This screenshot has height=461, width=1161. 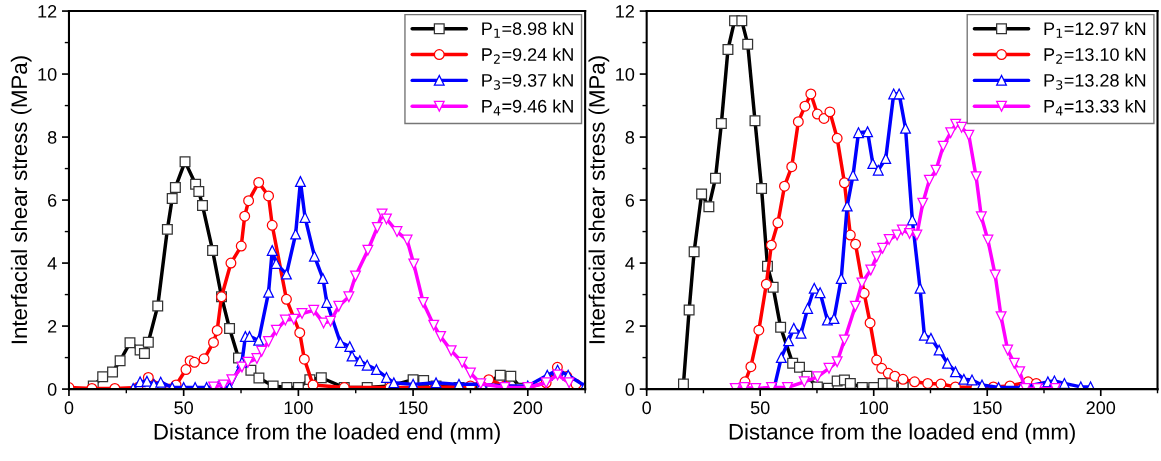 I want to click on legend-label: P$_{4}$=9.46 kN, so click(x=527, y=107).